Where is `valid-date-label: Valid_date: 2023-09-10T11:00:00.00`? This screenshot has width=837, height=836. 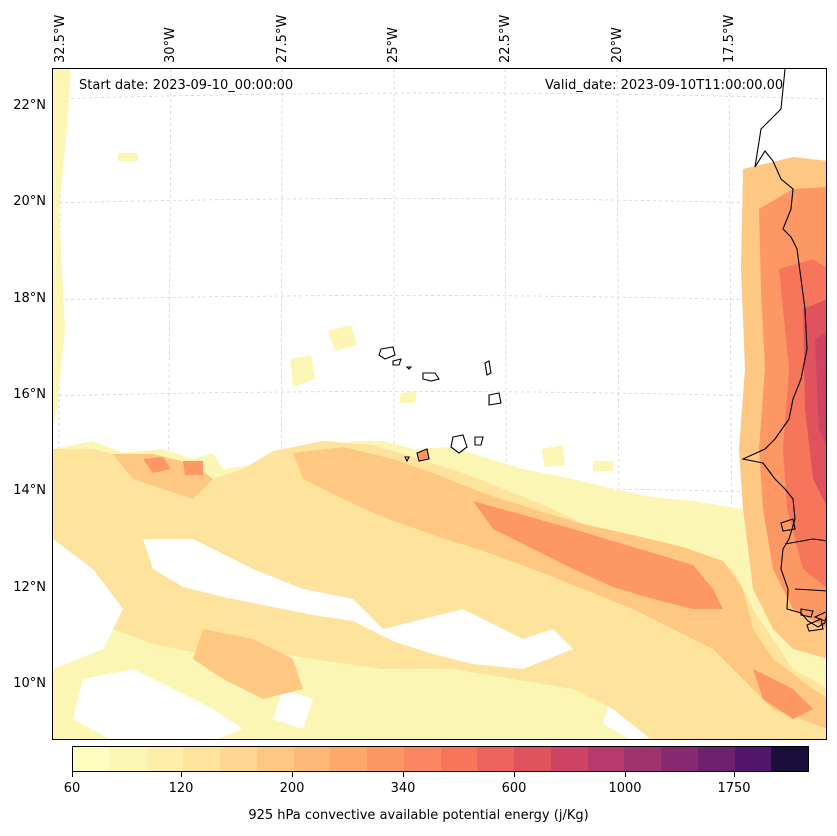
valid-date-label: Valid_date: 2023-09-10T11:00:00.00 is located at coordinates (664, 85).